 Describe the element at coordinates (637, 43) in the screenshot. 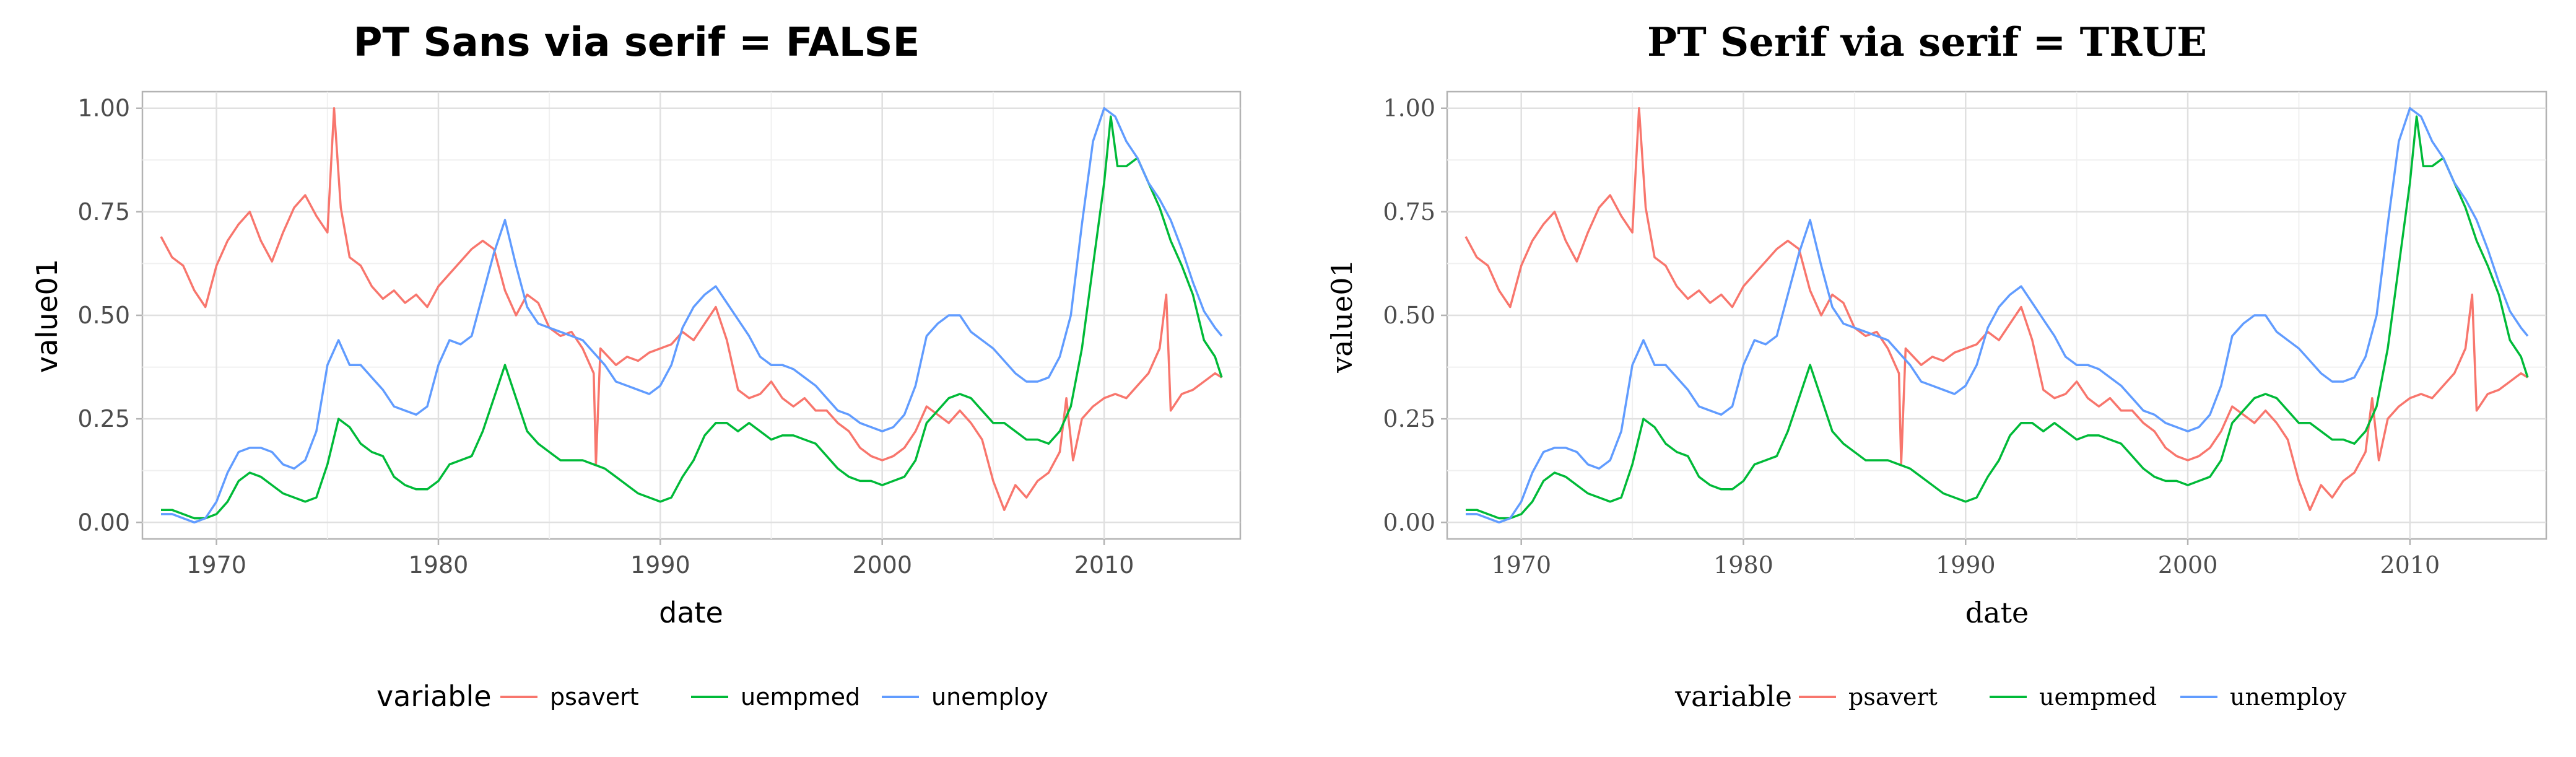

I see `chart-title: PT Sans via serif = FALSE` at that location.